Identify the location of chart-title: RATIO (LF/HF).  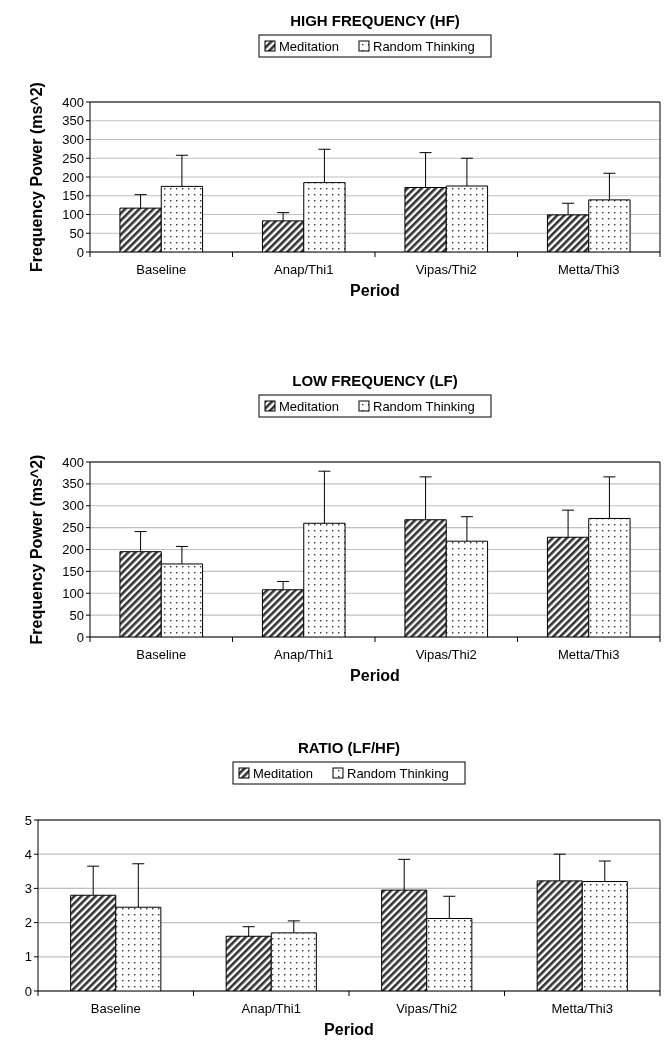
(349, 747).